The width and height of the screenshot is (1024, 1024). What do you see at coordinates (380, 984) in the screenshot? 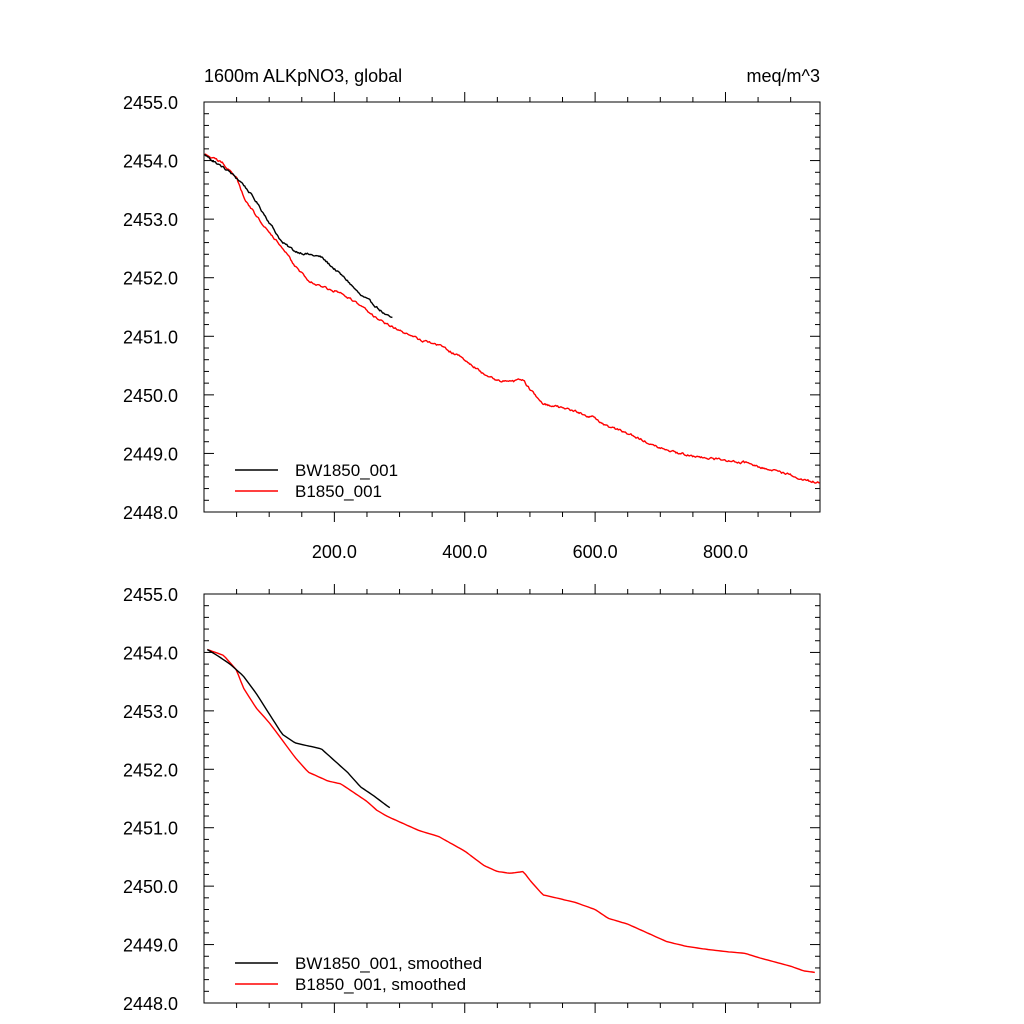
I see `legend-label: B1850_001, smoothed` at bounding box center [380, 984].